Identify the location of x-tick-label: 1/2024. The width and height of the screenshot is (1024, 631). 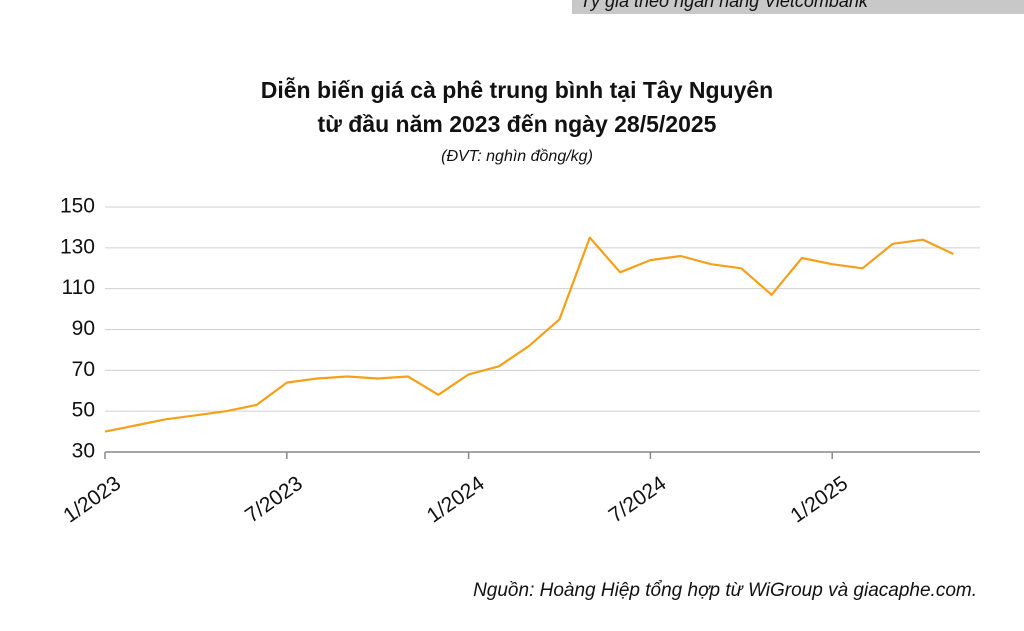
(456, 500).